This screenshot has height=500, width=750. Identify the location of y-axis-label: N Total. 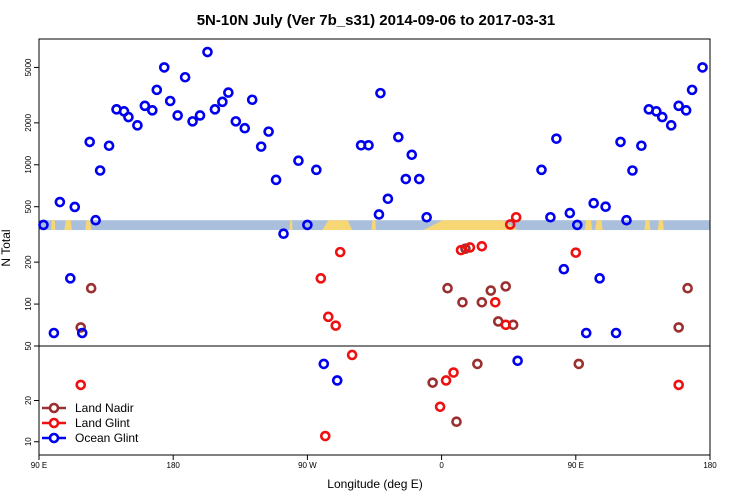
(6, 247).